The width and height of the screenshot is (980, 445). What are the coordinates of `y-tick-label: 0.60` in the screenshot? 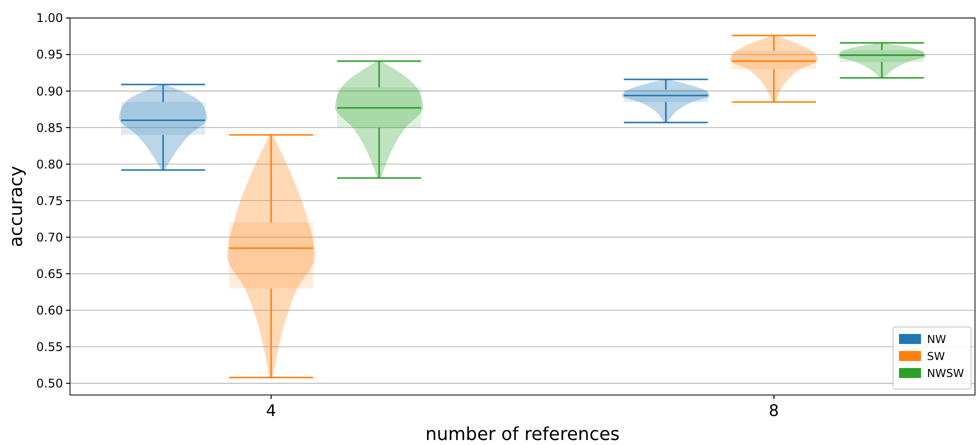 It's located at (49, 310).